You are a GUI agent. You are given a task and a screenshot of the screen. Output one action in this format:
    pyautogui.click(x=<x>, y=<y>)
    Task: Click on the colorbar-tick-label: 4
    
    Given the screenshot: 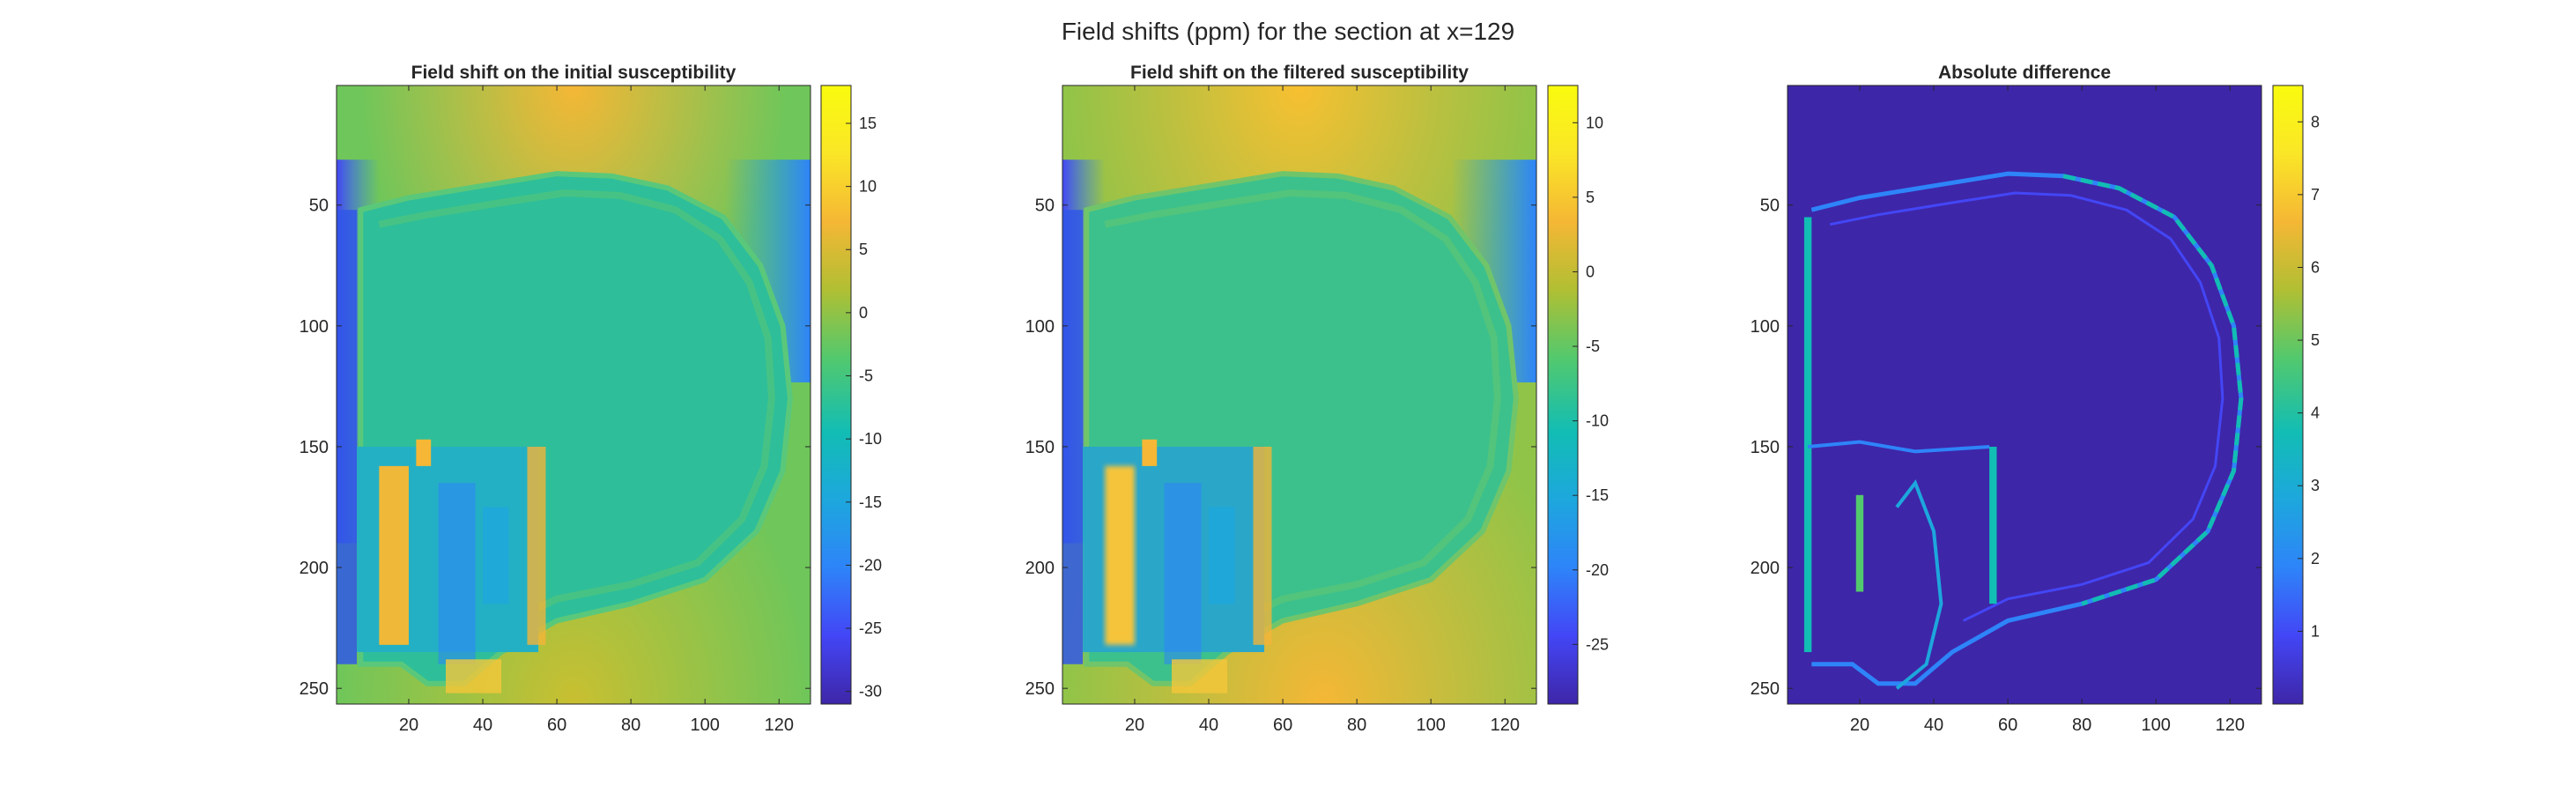 What is the action you would take?
    pyautogui.click(x=2315, y=413)
    